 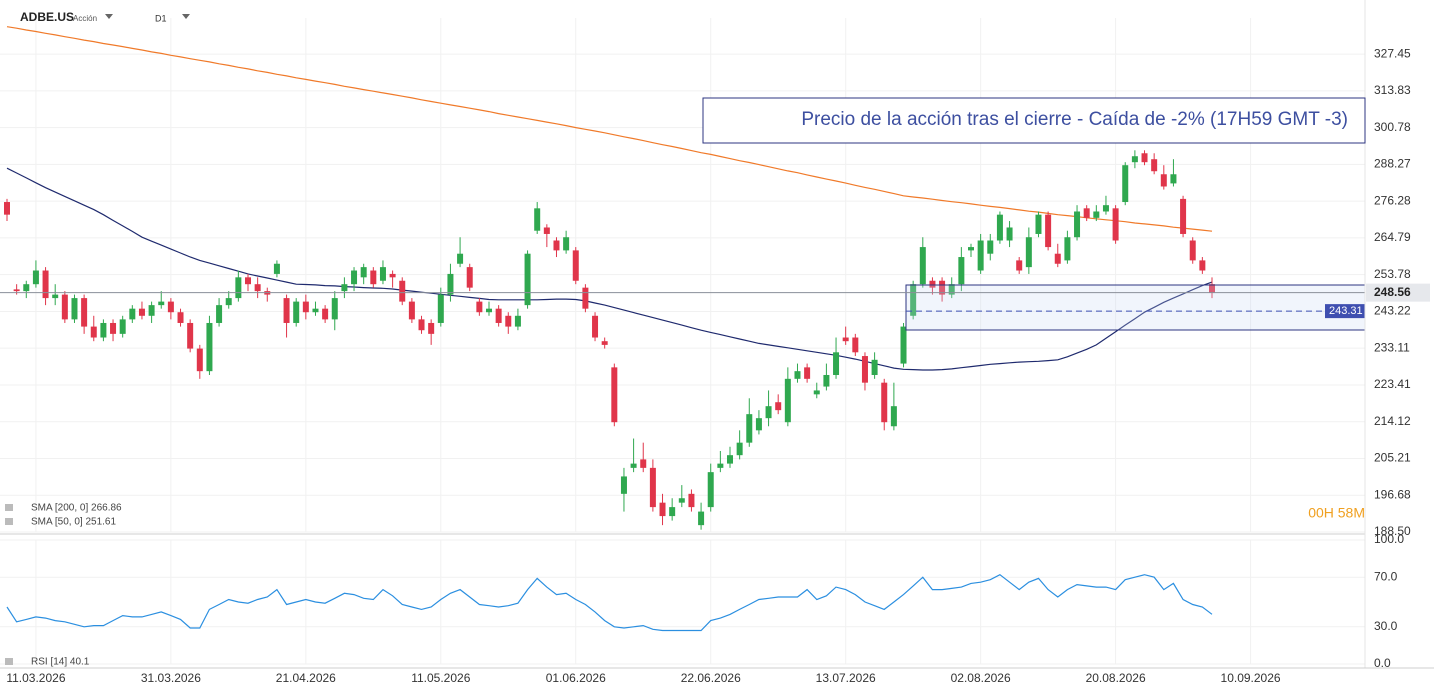 I want to click on asset-type: Acción, so click(x=85, y=18).